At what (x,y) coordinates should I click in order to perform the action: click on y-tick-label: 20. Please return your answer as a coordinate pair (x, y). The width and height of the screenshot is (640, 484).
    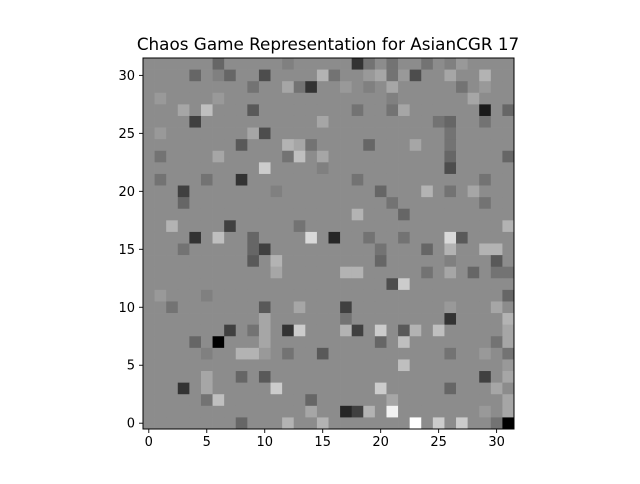
    Looking at the image, I should click on (126, 192).